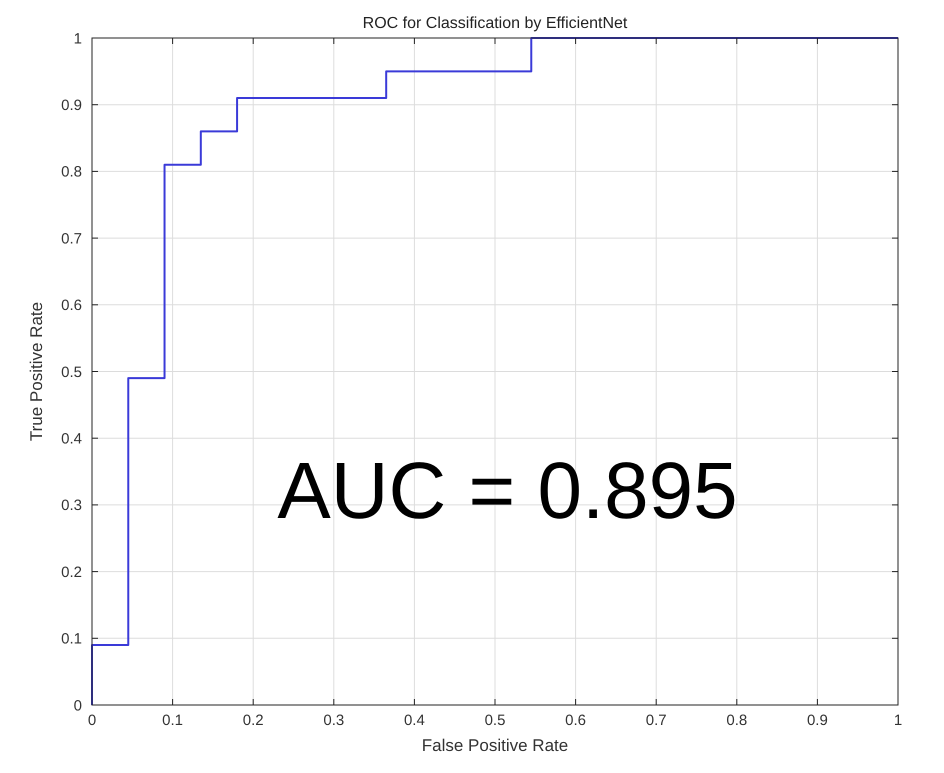 The image size is (944, 773). I want to click on y-tick-label: 0.4, so click(71, 439).